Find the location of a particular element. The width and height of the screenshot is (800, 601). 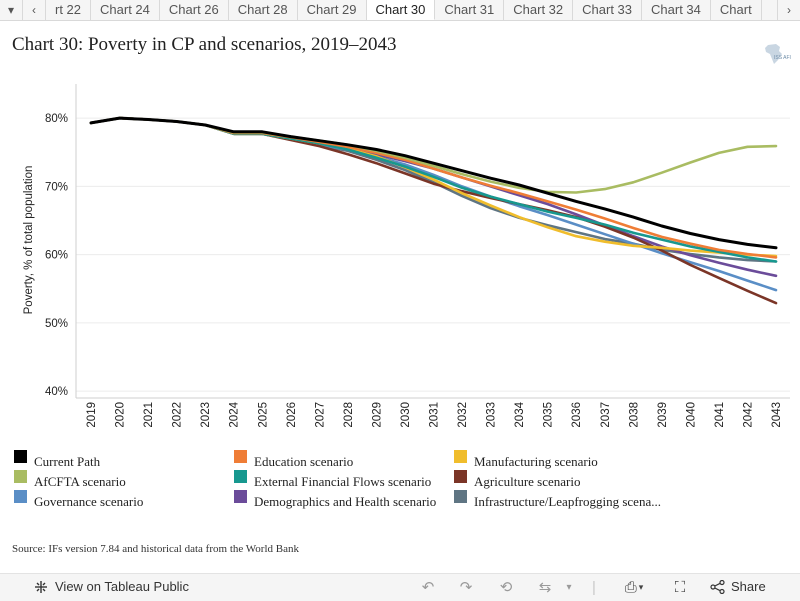

download-icon: ⎙ ▾ is located at coordinates (634, 587).